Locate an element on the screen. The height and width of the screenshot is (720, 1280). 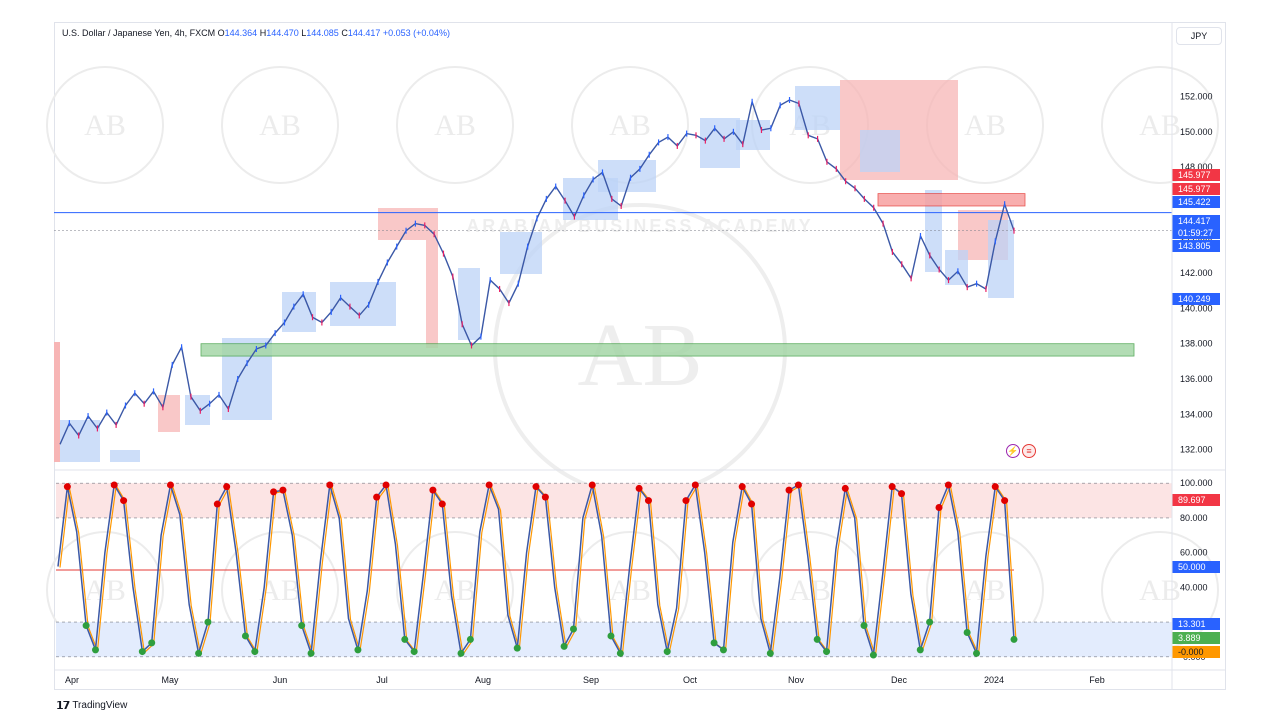
stoch-axis-label-0: 89.697 is located at coordinates (1192, 500).